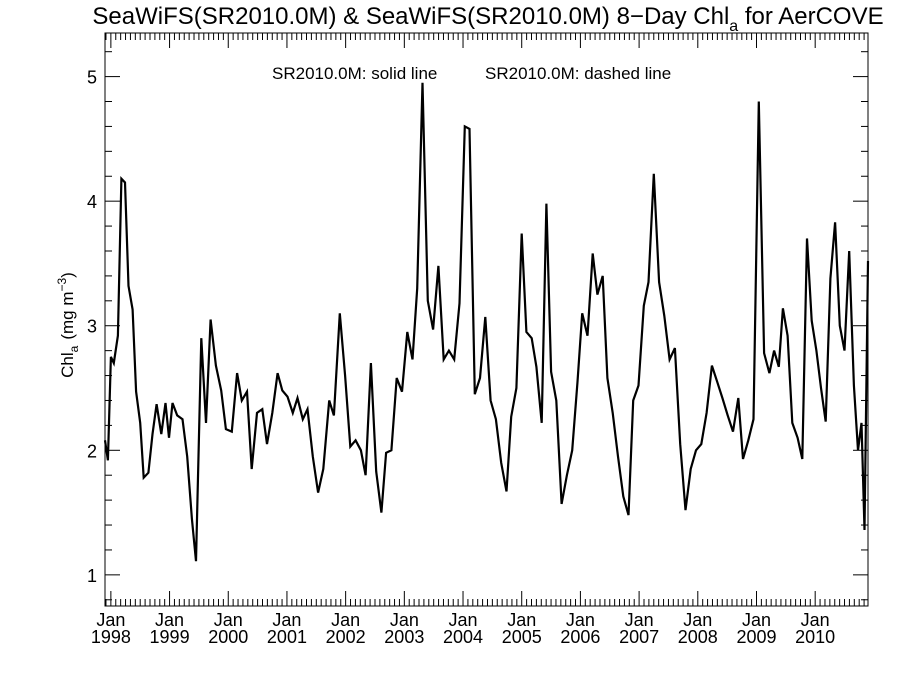  What do you see at coordinates (62, 284) in the screenshot?
I see `y-axis-label-units-exp: −3` at bounding box center [62, 284].